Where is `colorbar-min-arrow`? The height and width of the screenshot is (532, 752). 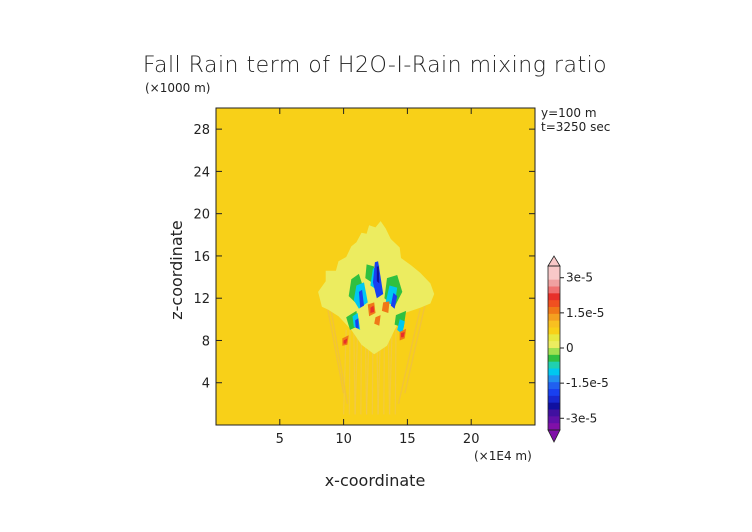
colorbar-min-arrow is located at coordinates (554, 436).